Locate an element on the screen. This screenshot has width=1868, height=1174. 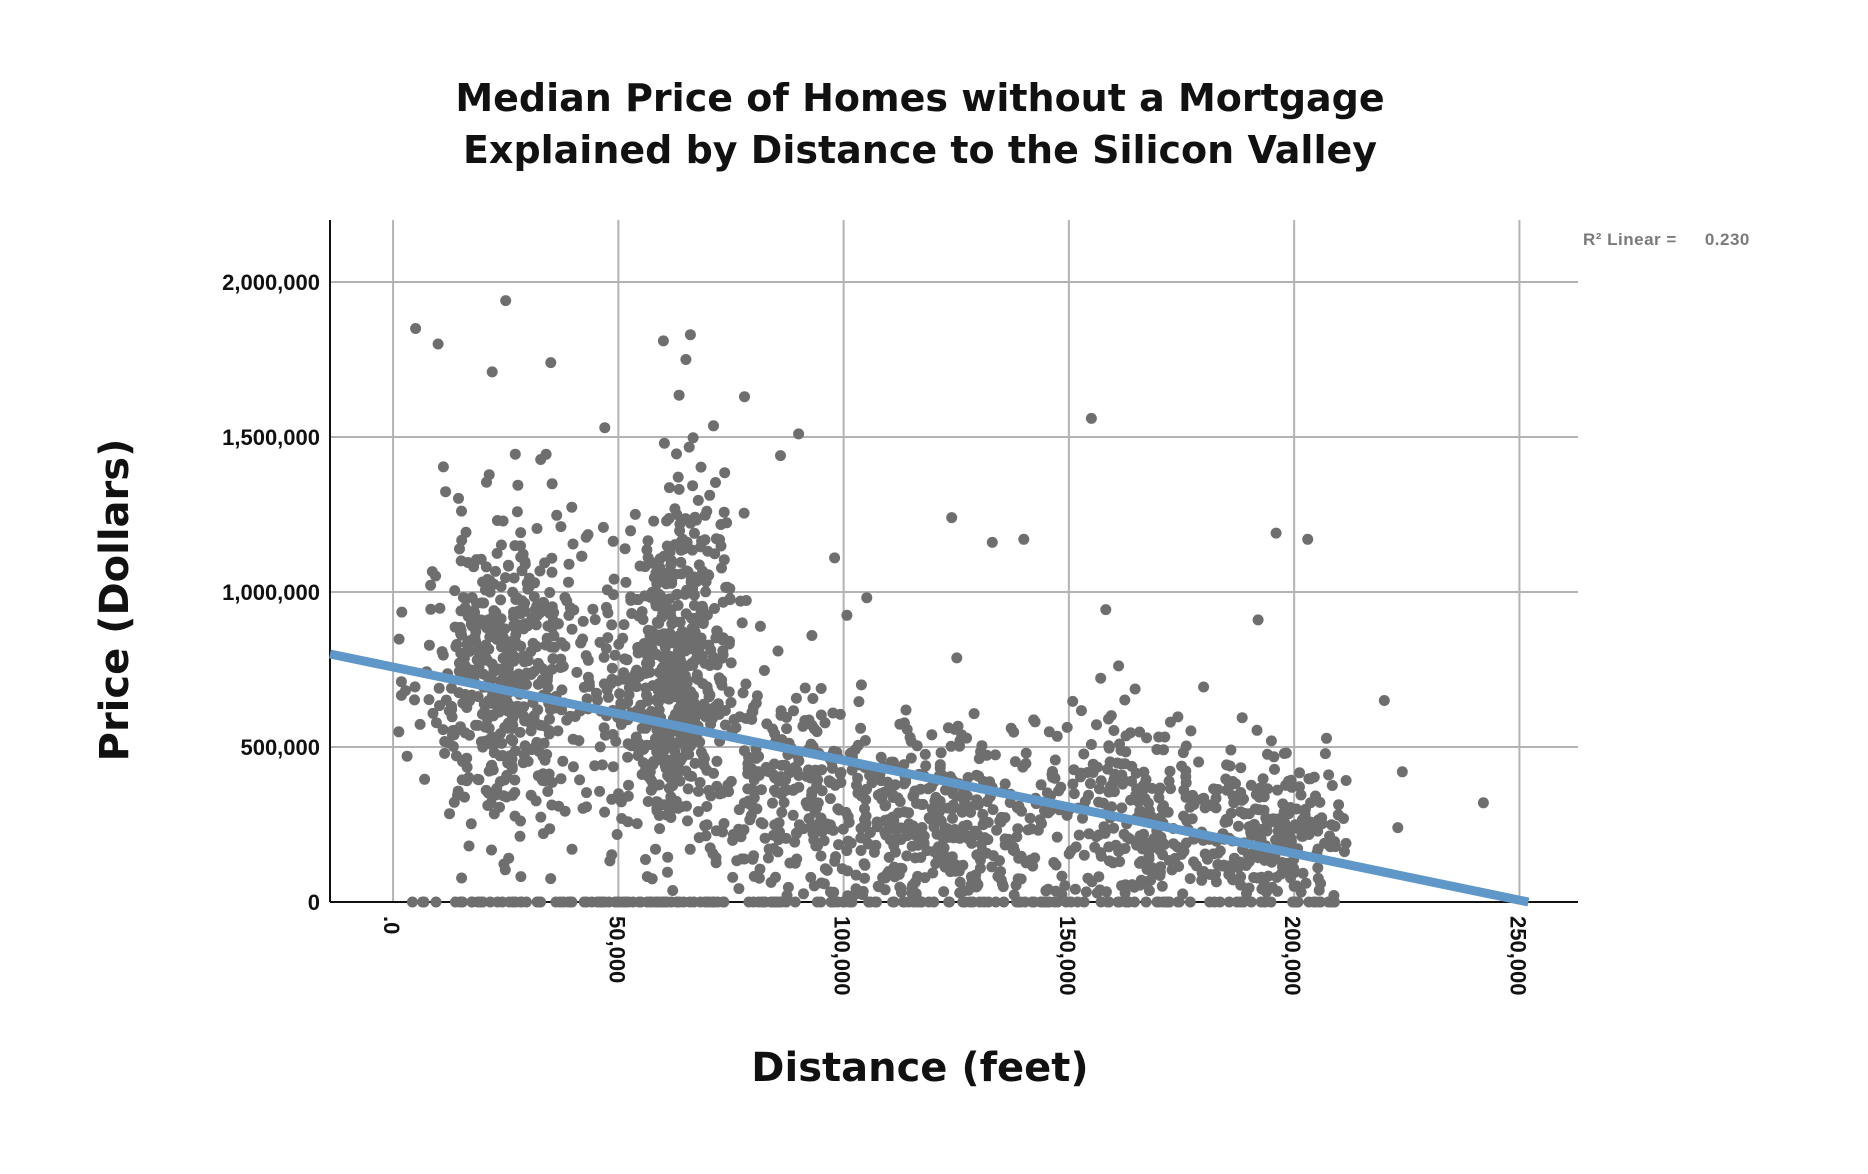
data-point-1951 is located at coordinates (1046, 891).